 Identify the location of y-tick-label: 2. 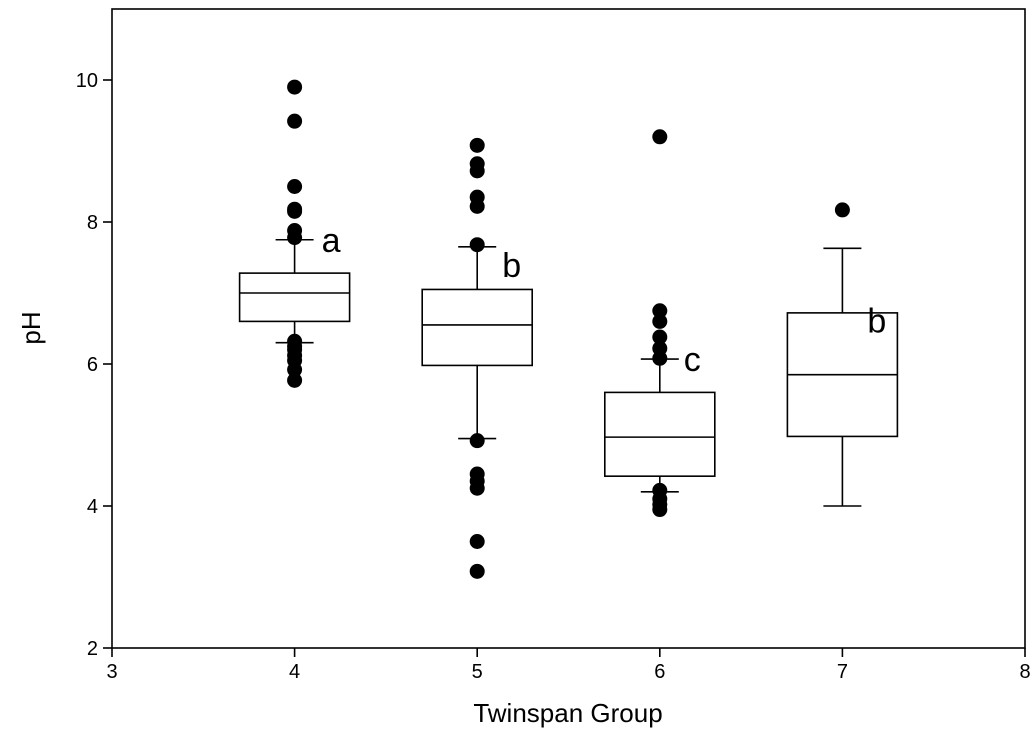
(92, 649).